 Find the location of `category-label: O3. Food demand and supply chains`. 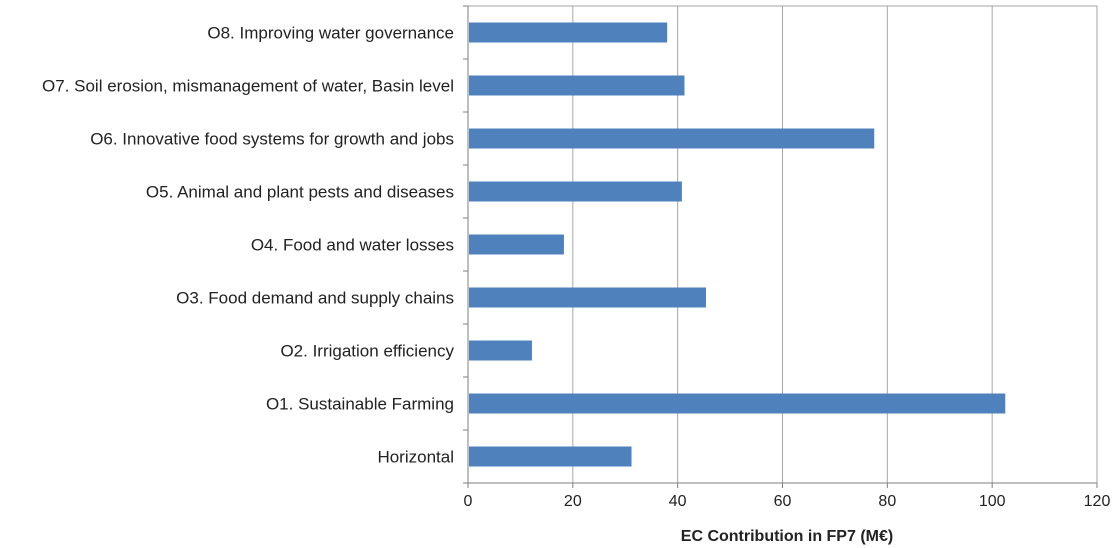

category-label: O3. Food demand and supply chains is located at coordinates (315, 298).